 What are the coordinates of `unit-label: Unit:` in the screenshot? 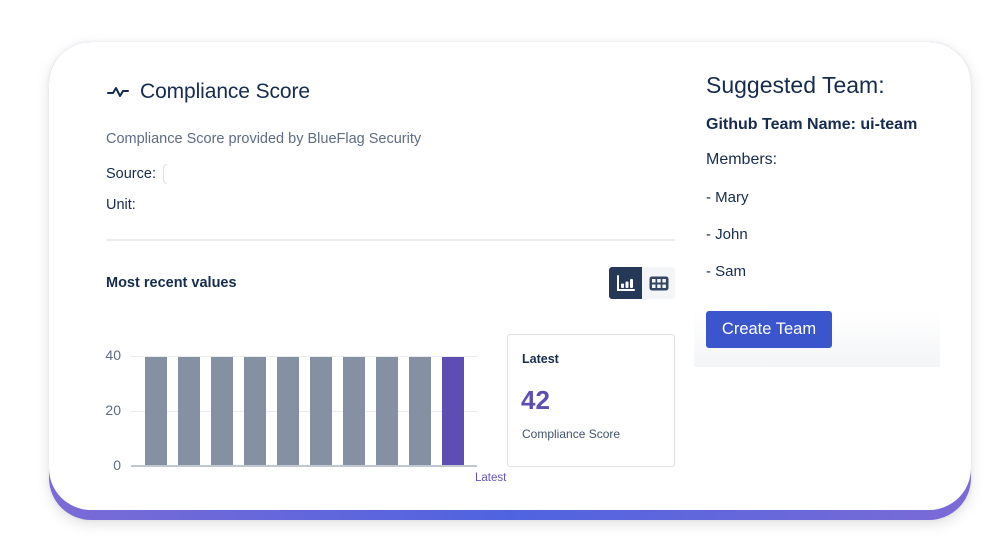 It's located at (121, 205).